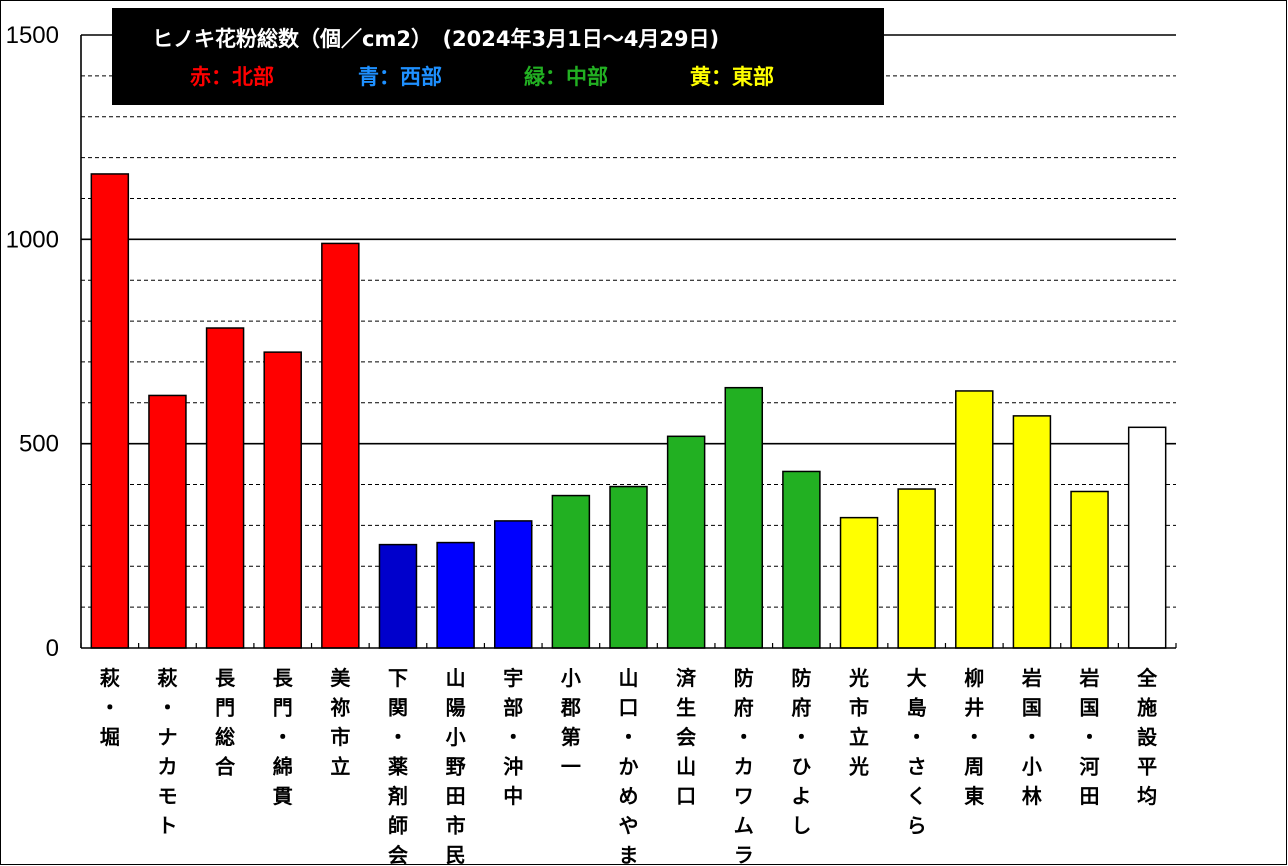 The width and height of the screenshot is (1288, 866). Describe the element at coordinates (686, 678) in the screenshot. I see `svg-text: 済` at that location.